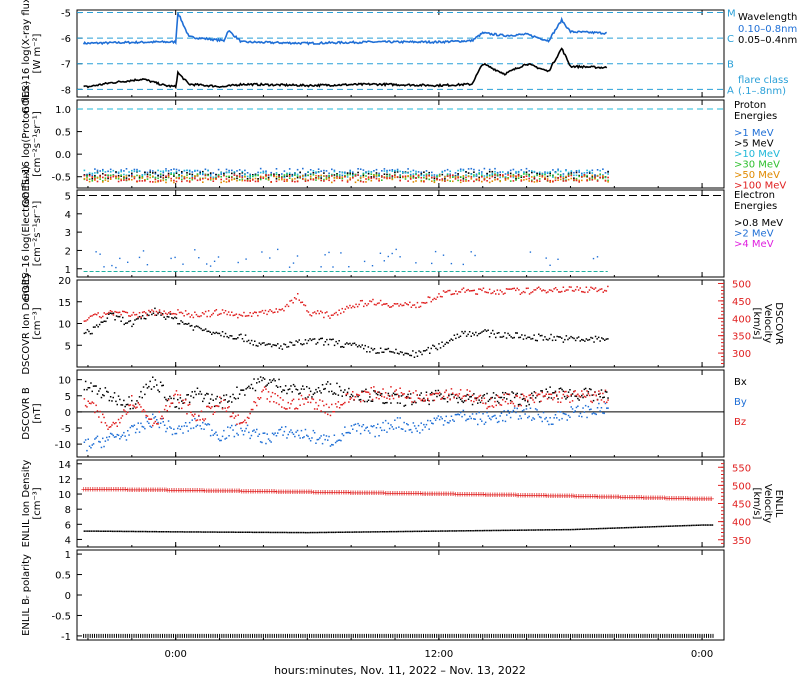  Describe the element at coordinates (730, 39) in the screenshot. I see `flare-class-C: C` at that location.